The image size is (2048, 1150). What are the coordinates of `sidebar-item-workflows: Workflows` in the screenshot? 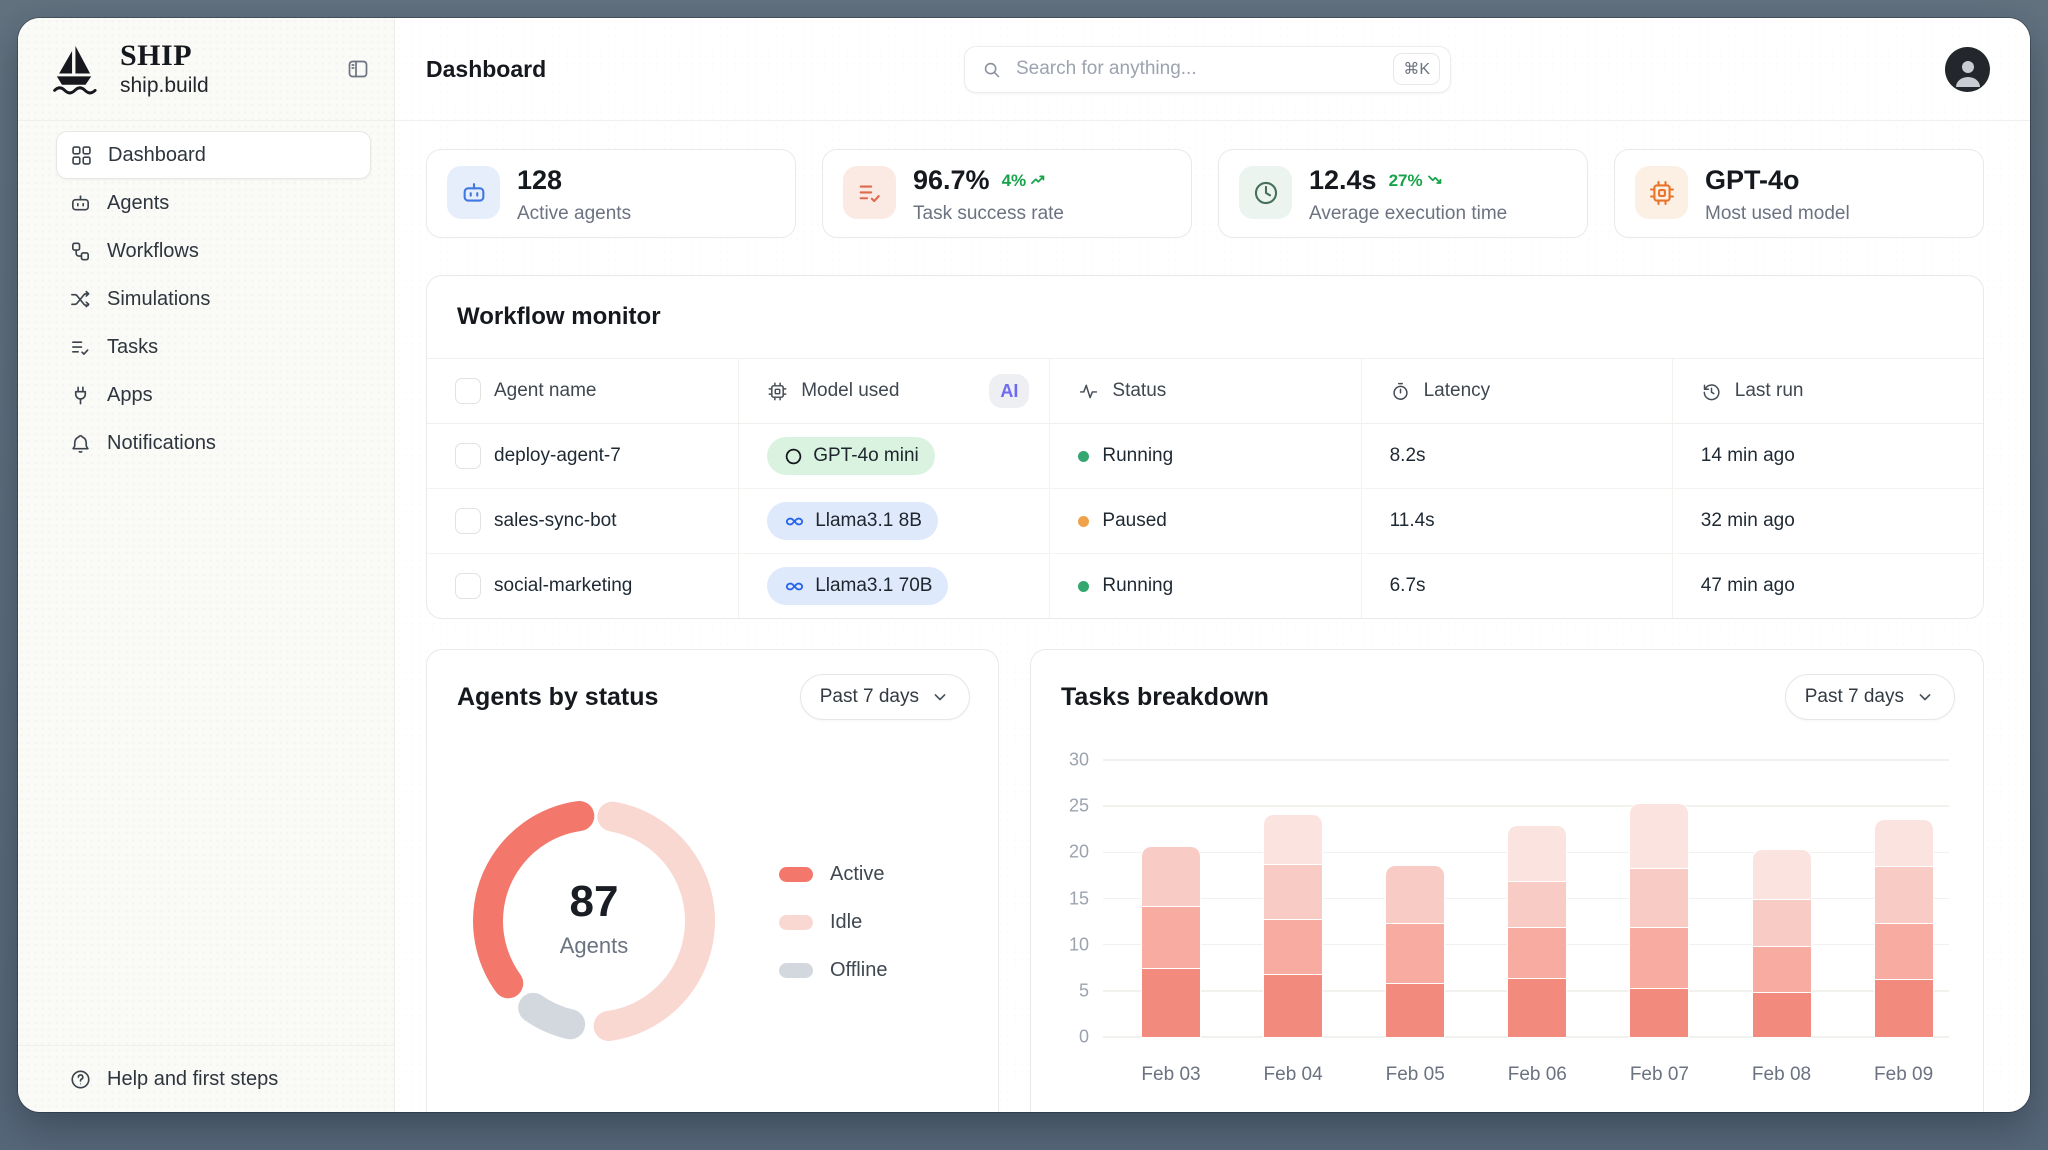 It's located at (213, 251).